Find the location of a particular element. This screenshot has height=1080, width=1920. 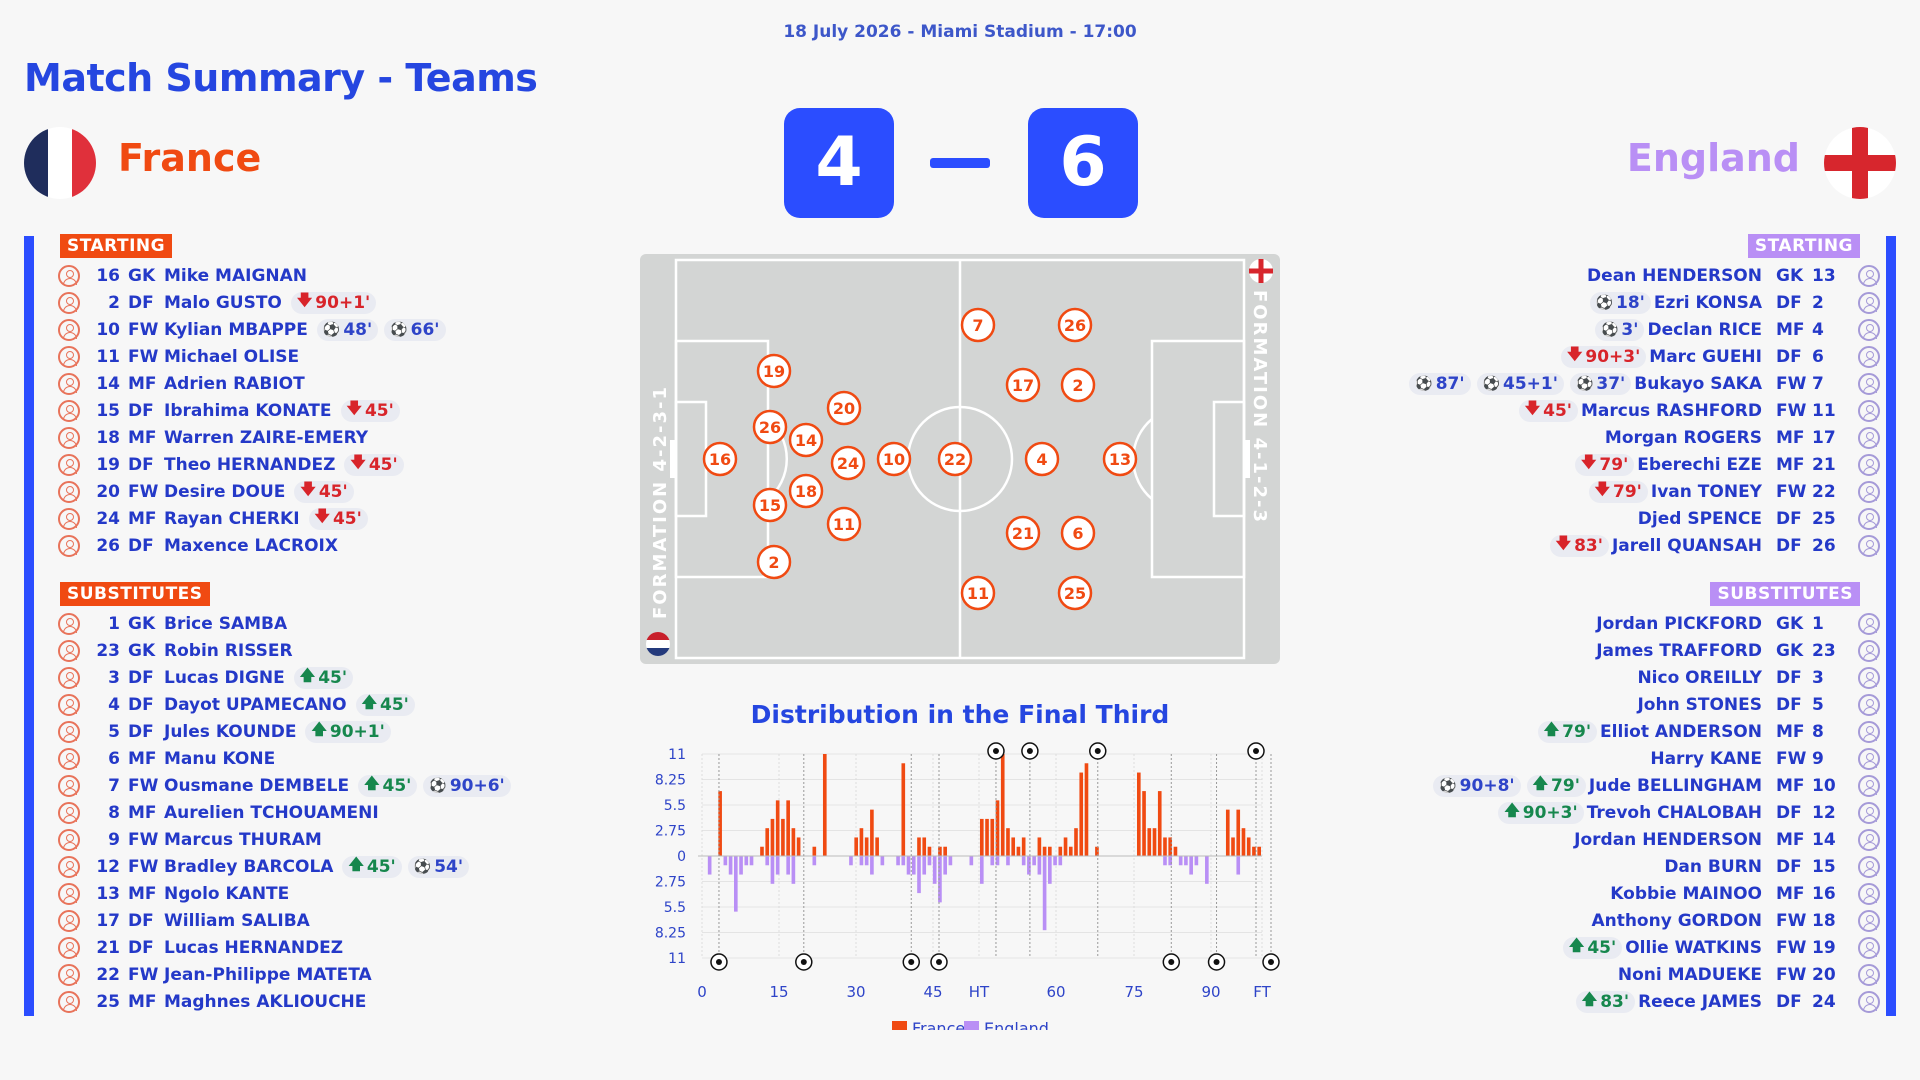

player-row: 22 FW Ivan TONEY 🡇 79' is located at coordinates (1610, 491).